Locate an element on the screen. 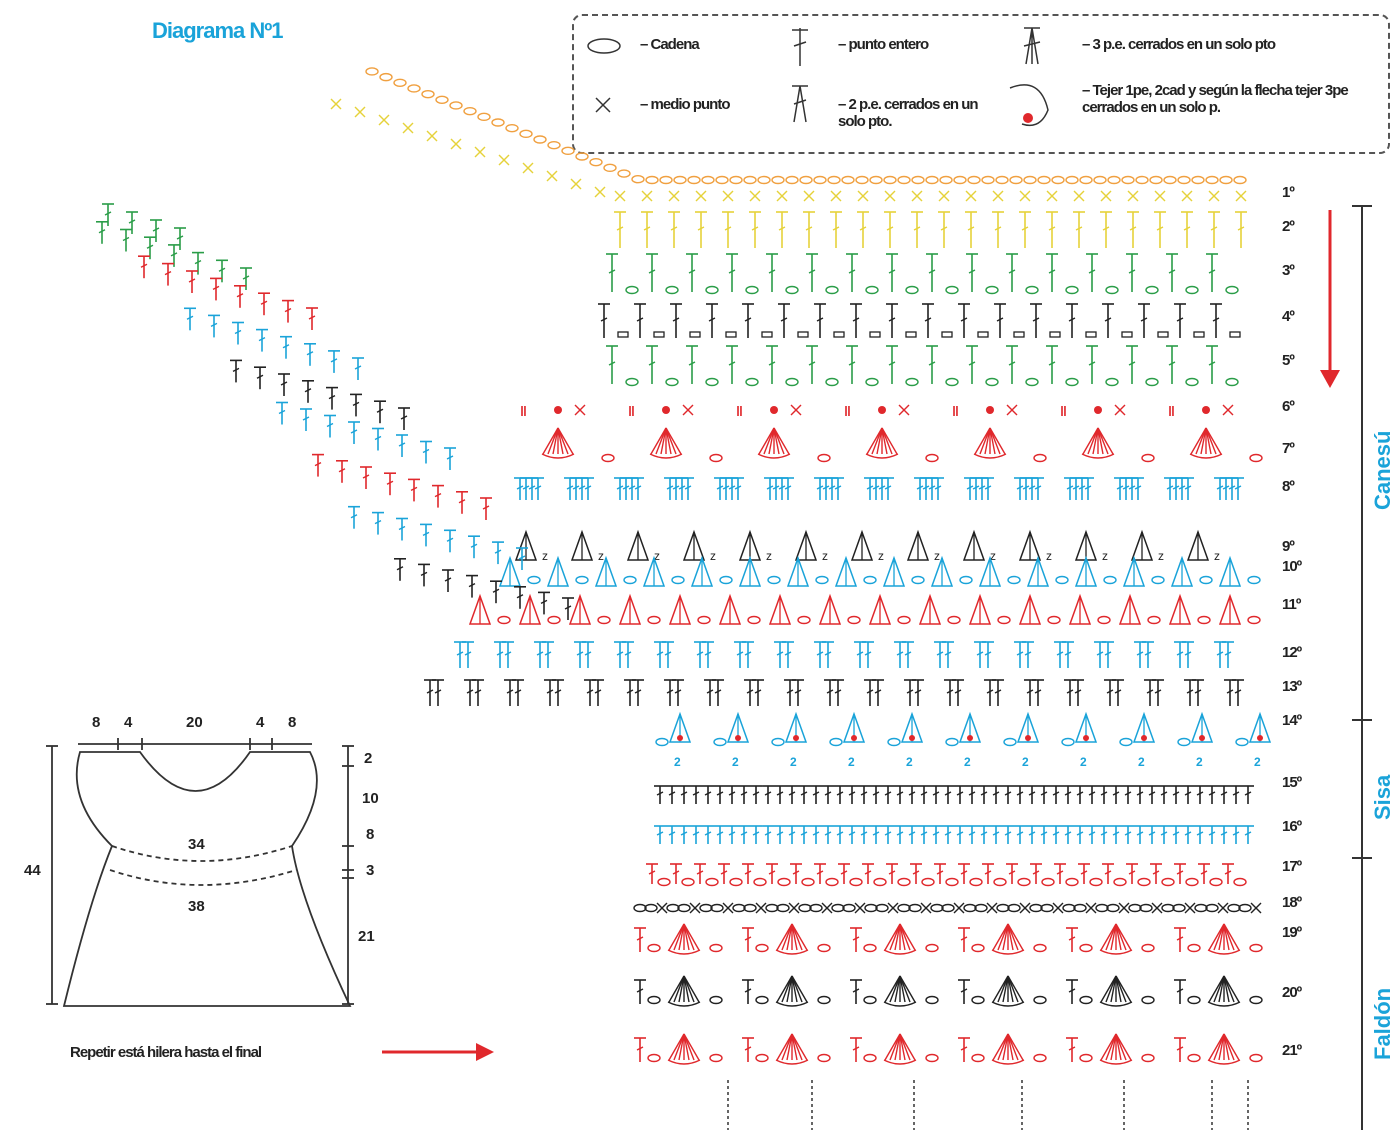 This screenshot has height=1134, width=1396. row-label: 11º is located at coordinates (1291, 604).